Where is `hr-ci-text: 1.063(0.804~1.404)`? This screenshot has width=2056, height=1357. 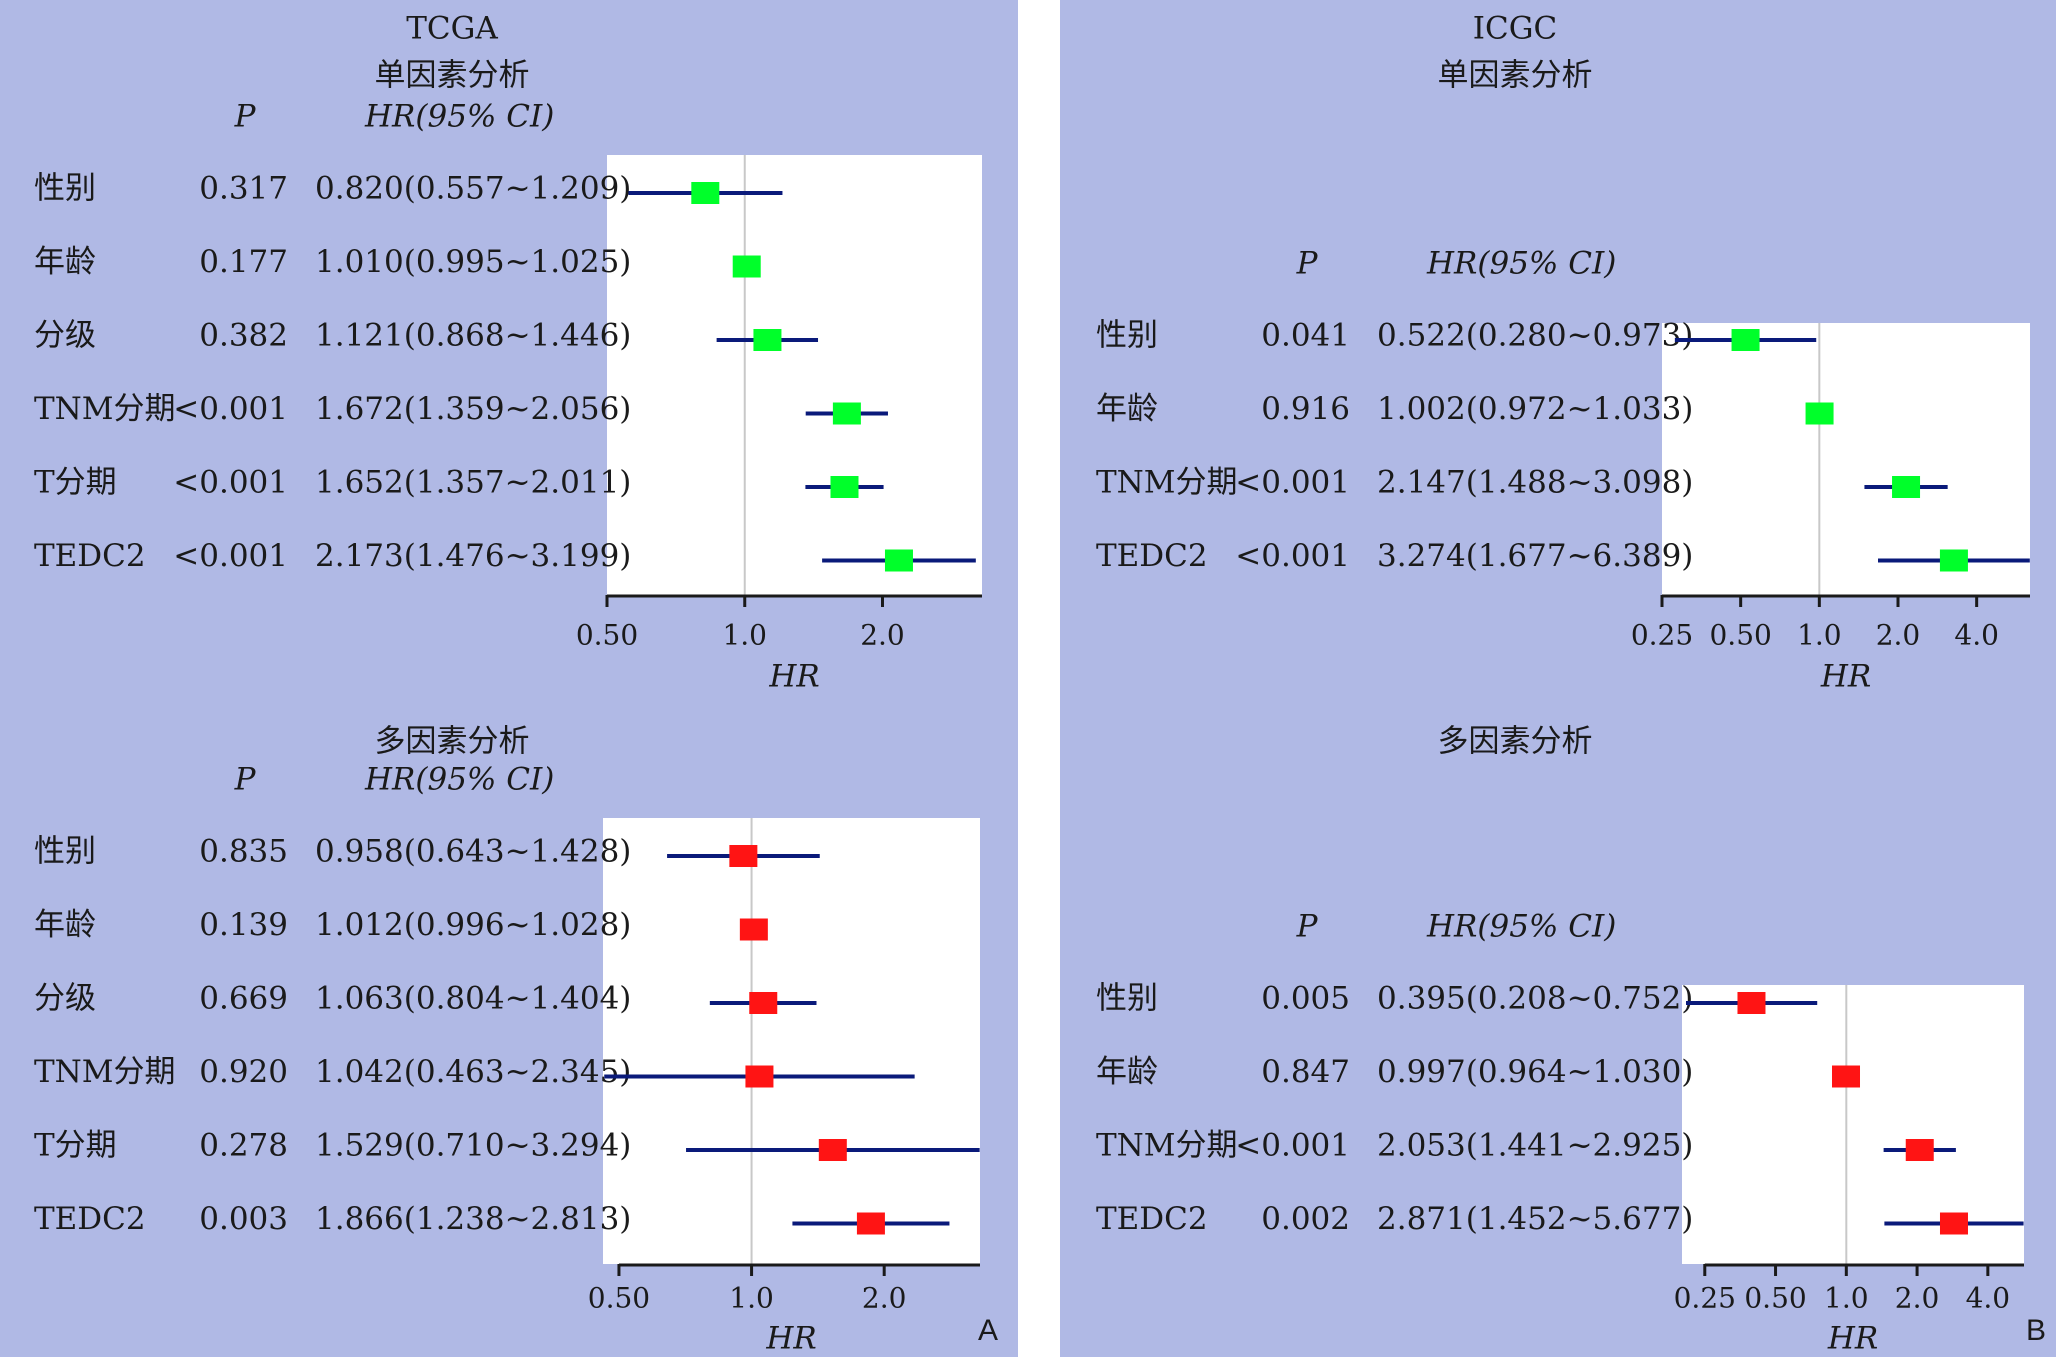 hr-ci-text: 1.063(0.804~1.404) is located at coordinates (473, 999).